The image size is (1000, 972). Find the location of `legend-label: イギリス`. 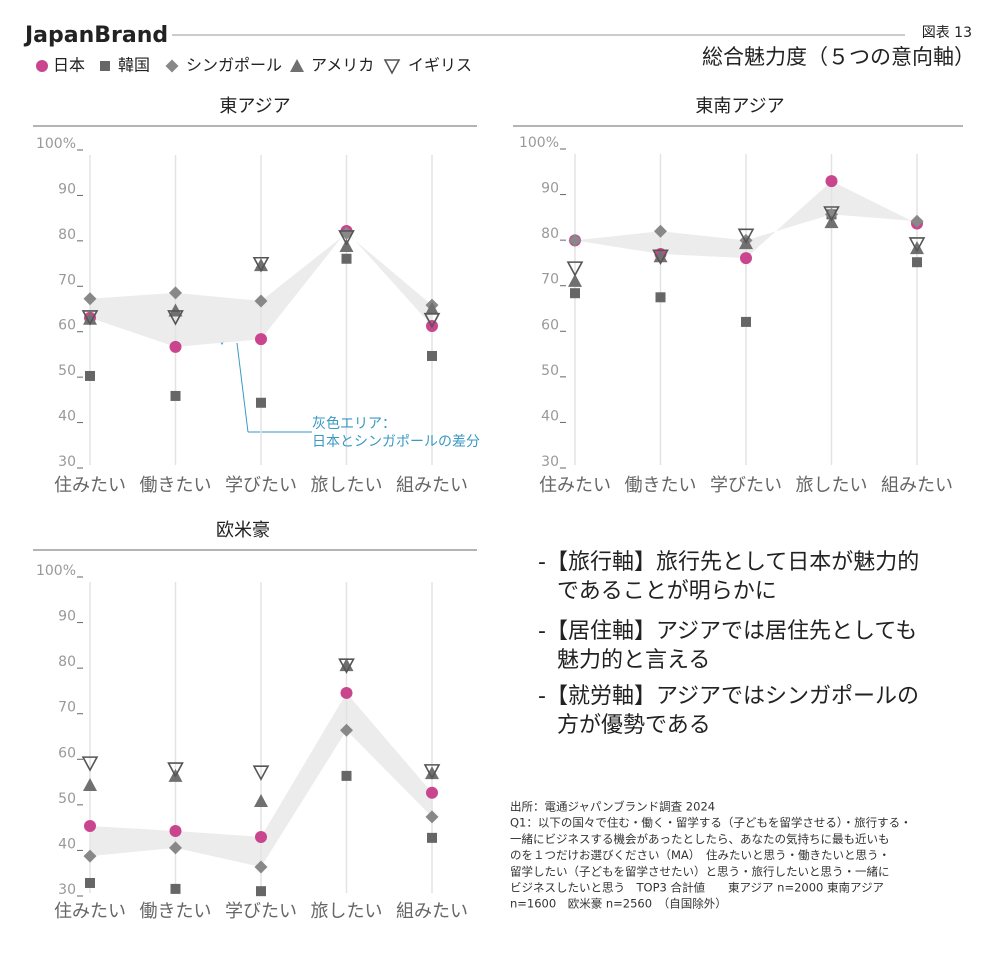

legend-label: イギリス is located at coordinates (440, 65).